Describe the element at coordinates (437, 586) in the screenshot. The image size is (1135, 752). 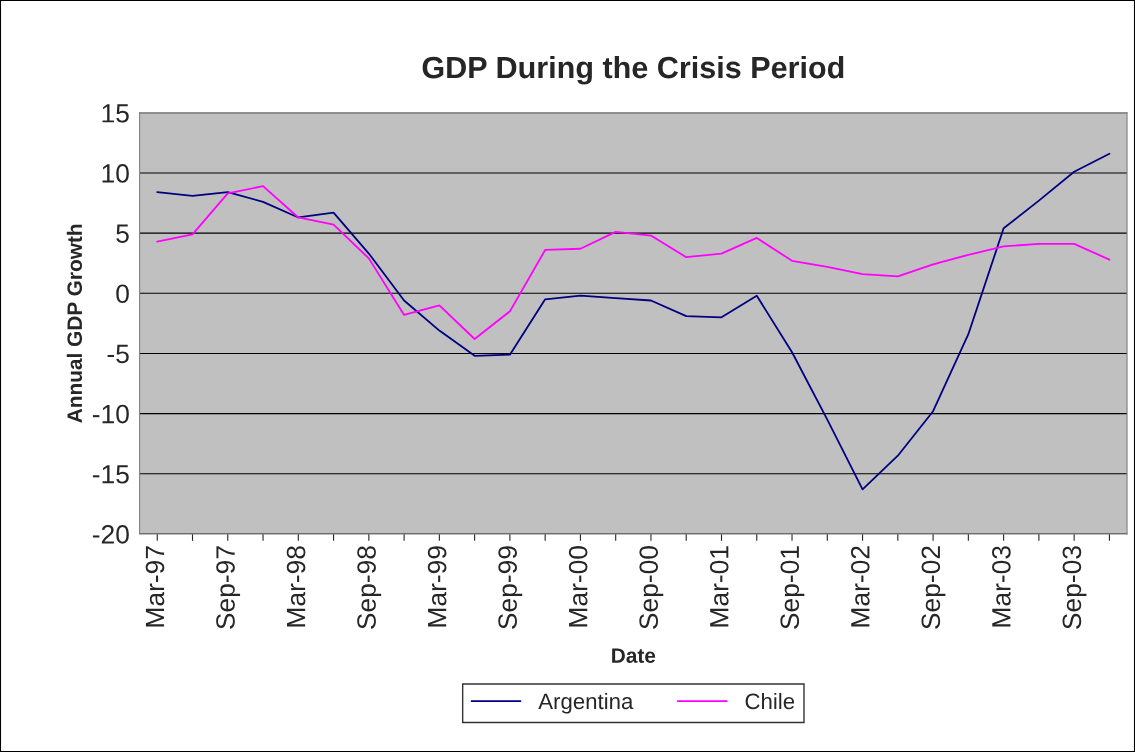
I see `x-tick-label: Mar-99` at that location.